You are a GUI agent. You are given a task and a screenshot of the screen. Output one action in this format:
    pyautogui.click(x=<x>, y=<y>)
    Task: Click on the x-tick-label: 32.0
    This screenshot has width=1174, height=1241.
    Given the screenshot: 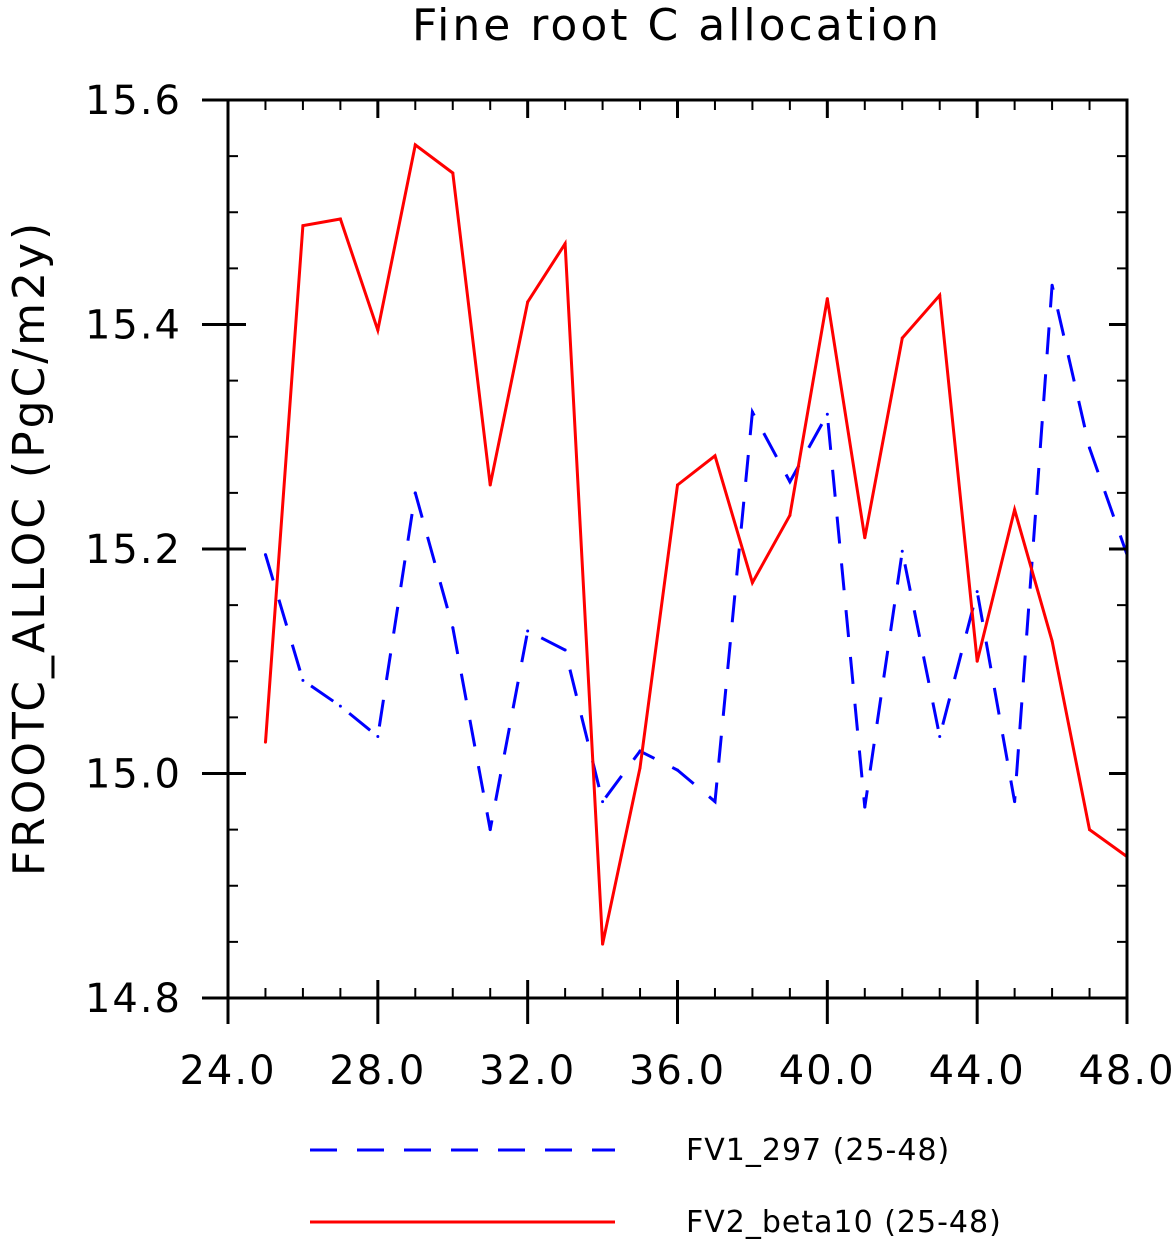 What is the action you would take?
    pyautogui.click(x=527, y=1071)
    